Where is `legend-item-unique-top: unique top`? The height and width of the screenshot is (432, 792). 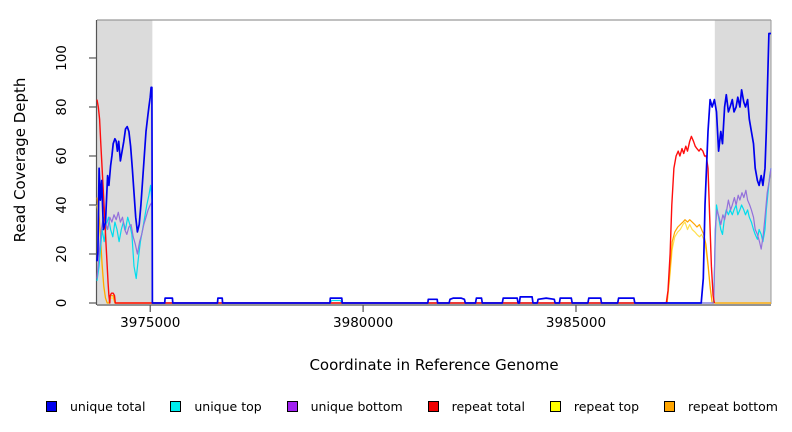 legend-item-unique-top: unique top is located at coordinates (216, 406).